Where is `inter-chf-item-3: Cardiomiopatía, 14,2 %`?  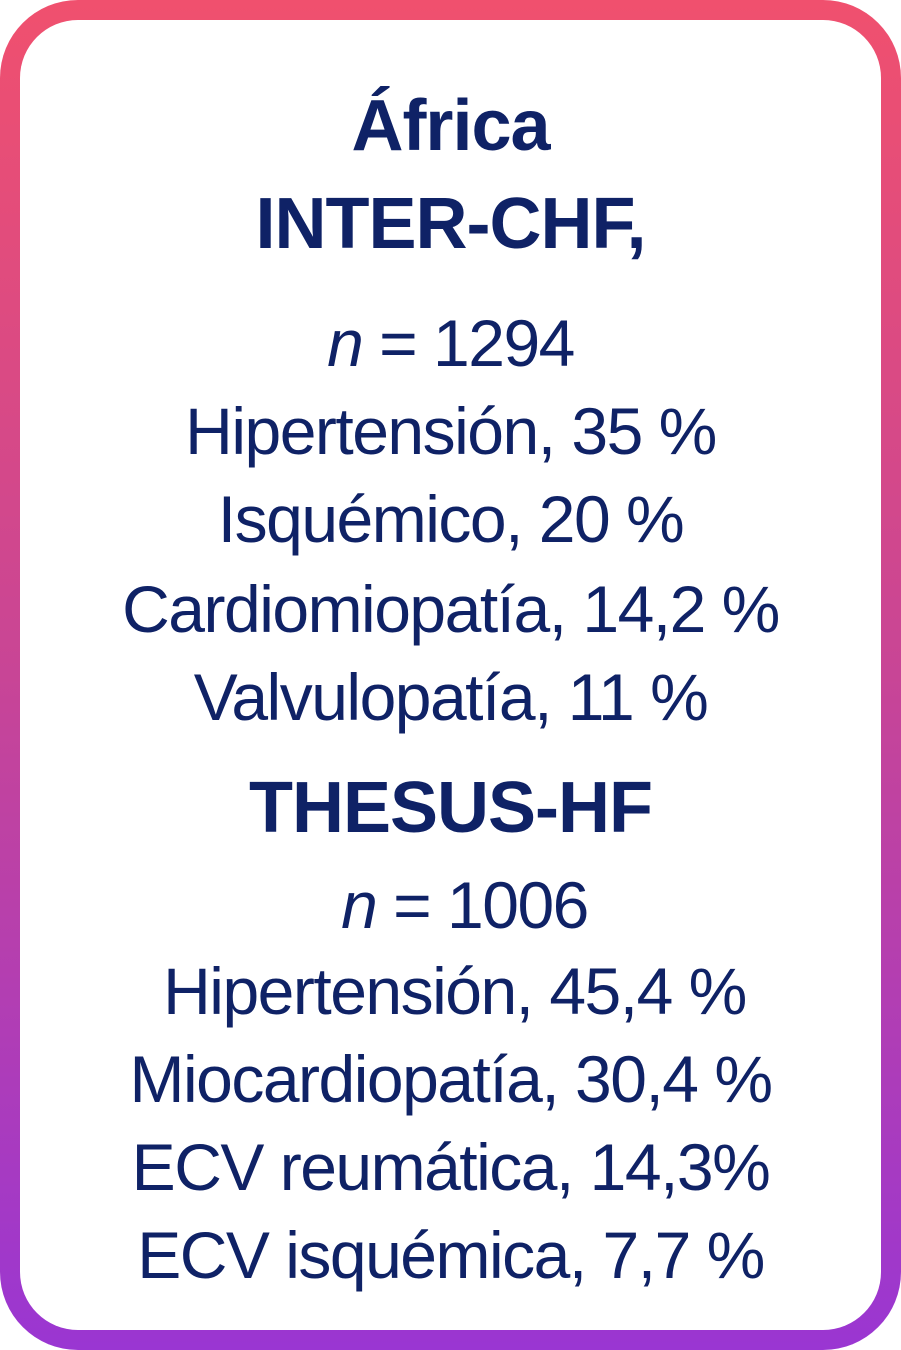
inter-chf-item-3: Cardiomiopatía, 14,2 % is located at coordinates (451, 609).